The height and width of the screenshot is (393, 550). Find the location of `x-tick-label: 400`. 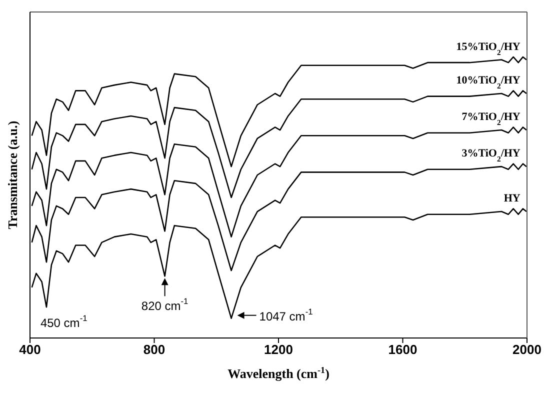

x-tick-label: 400 is located at coordinates (30, 350).